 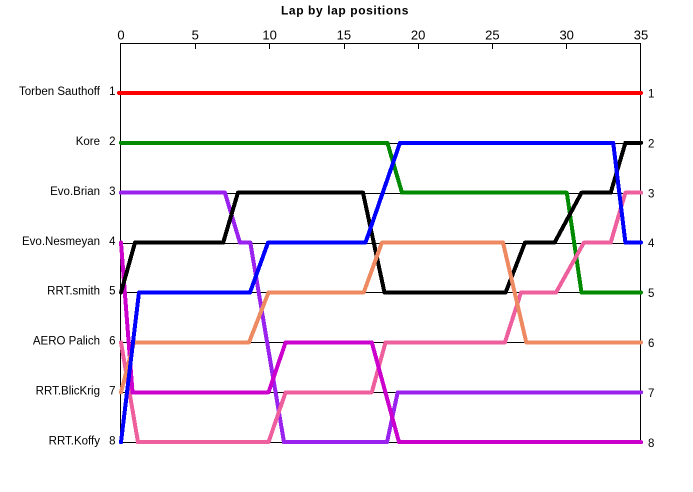 I want to click on svg-text: Evo.Brian, so click(x=75, y=192).